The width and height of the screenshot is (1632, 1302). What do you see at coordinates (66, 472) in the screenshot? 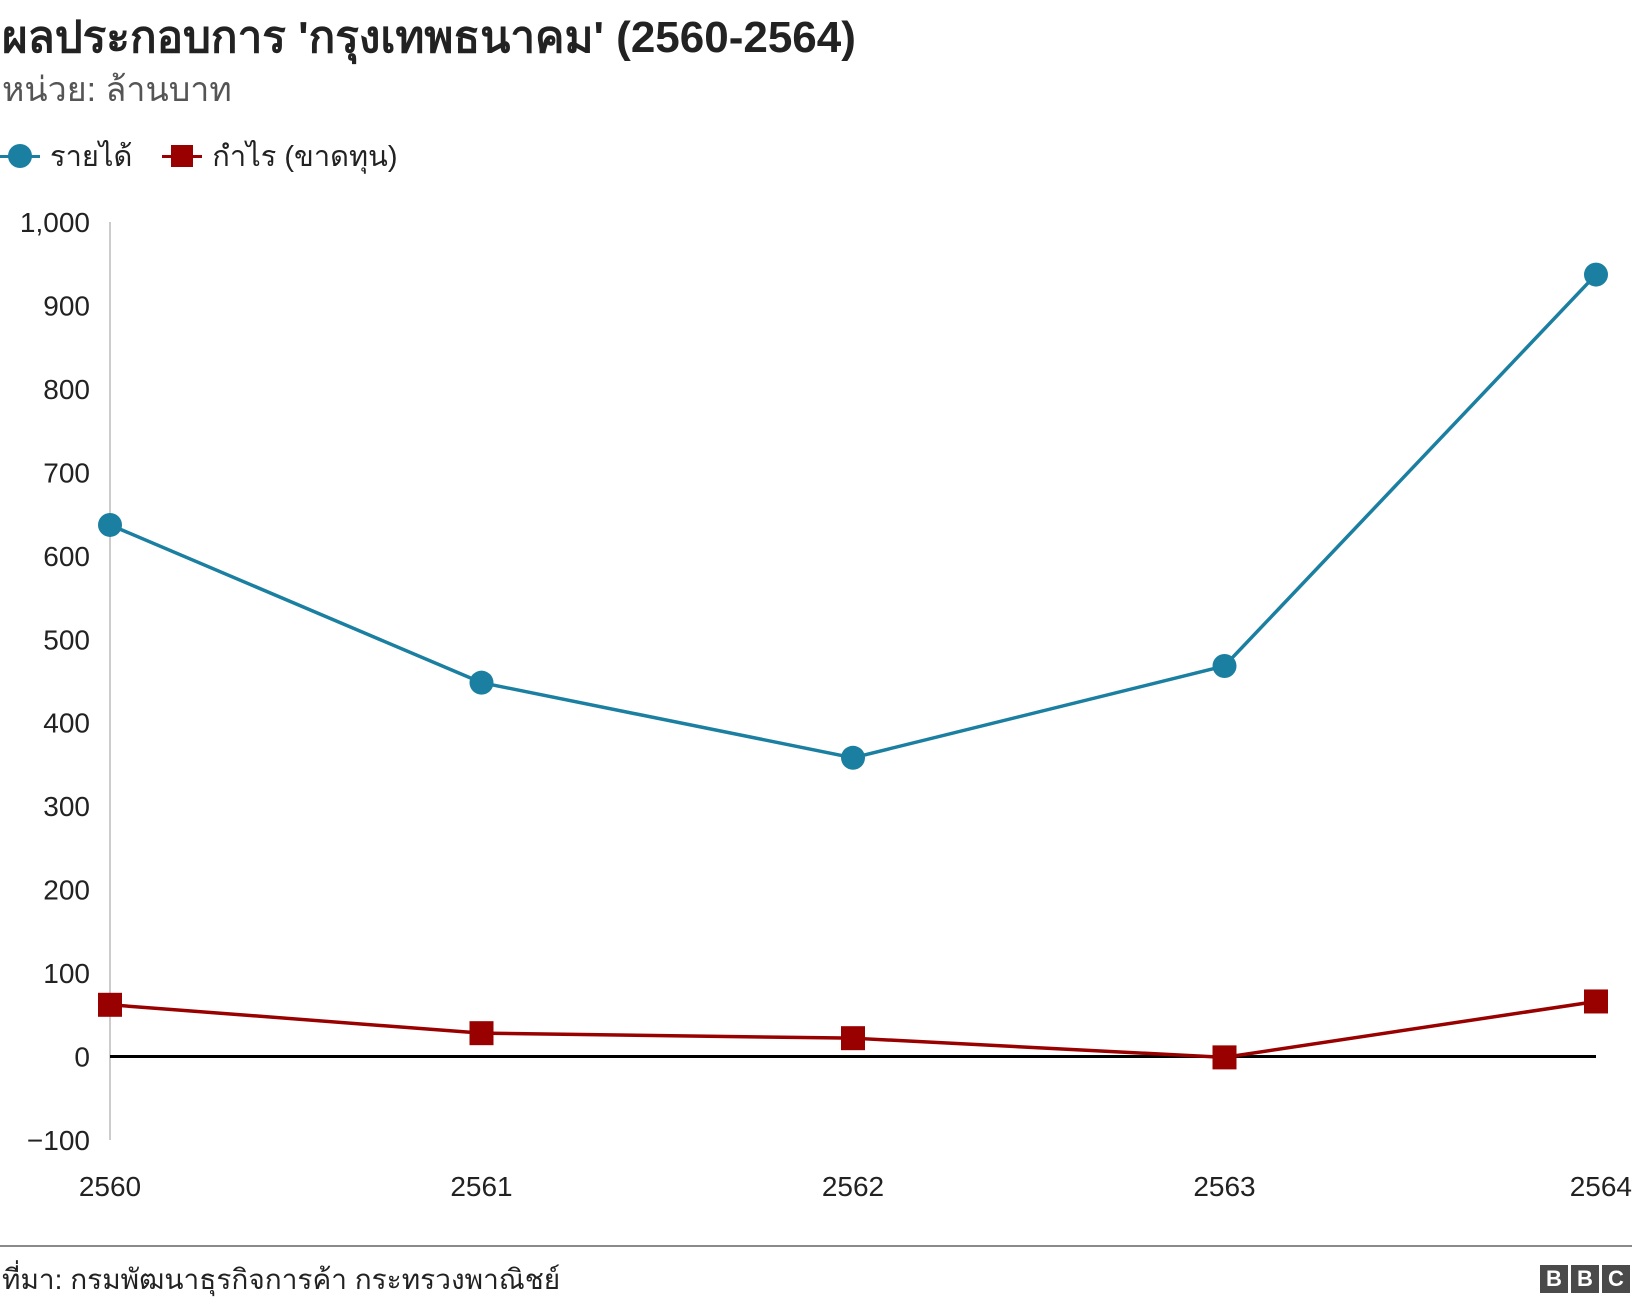
I see `y-tick-label: 700` at bounding box center [66, 472].